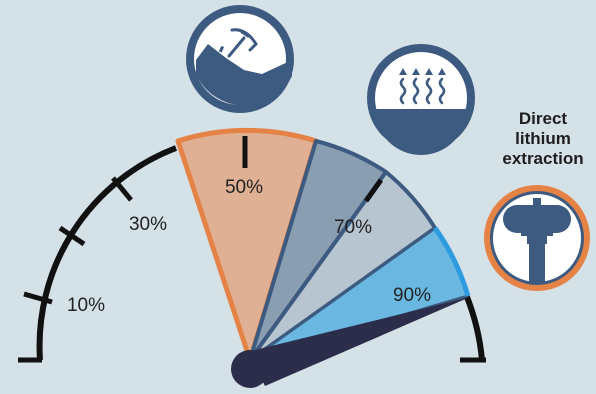  I want to click on gauge-arc-right-end, so click(474, 328).